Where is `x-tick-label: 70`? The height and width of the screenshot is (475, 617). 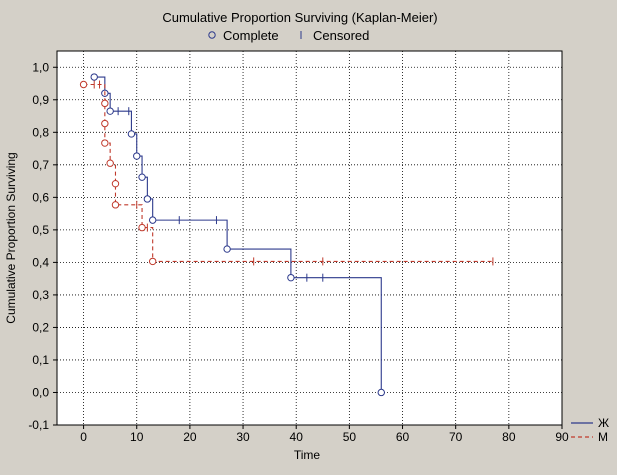
x-tick-label: 70 is located at coordinates (456, 437).